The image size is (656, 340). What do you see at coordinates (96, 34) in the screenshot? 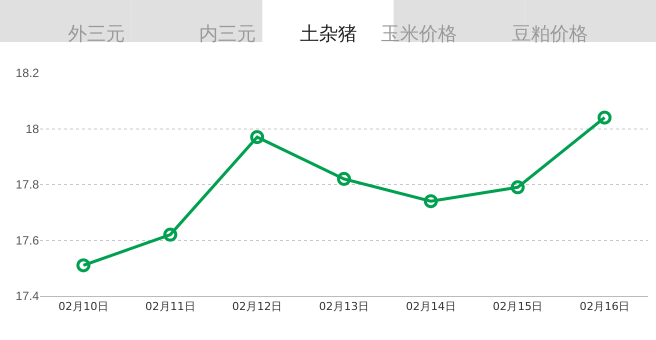
I see `text: 外三元` at bounding box center [96, 34].